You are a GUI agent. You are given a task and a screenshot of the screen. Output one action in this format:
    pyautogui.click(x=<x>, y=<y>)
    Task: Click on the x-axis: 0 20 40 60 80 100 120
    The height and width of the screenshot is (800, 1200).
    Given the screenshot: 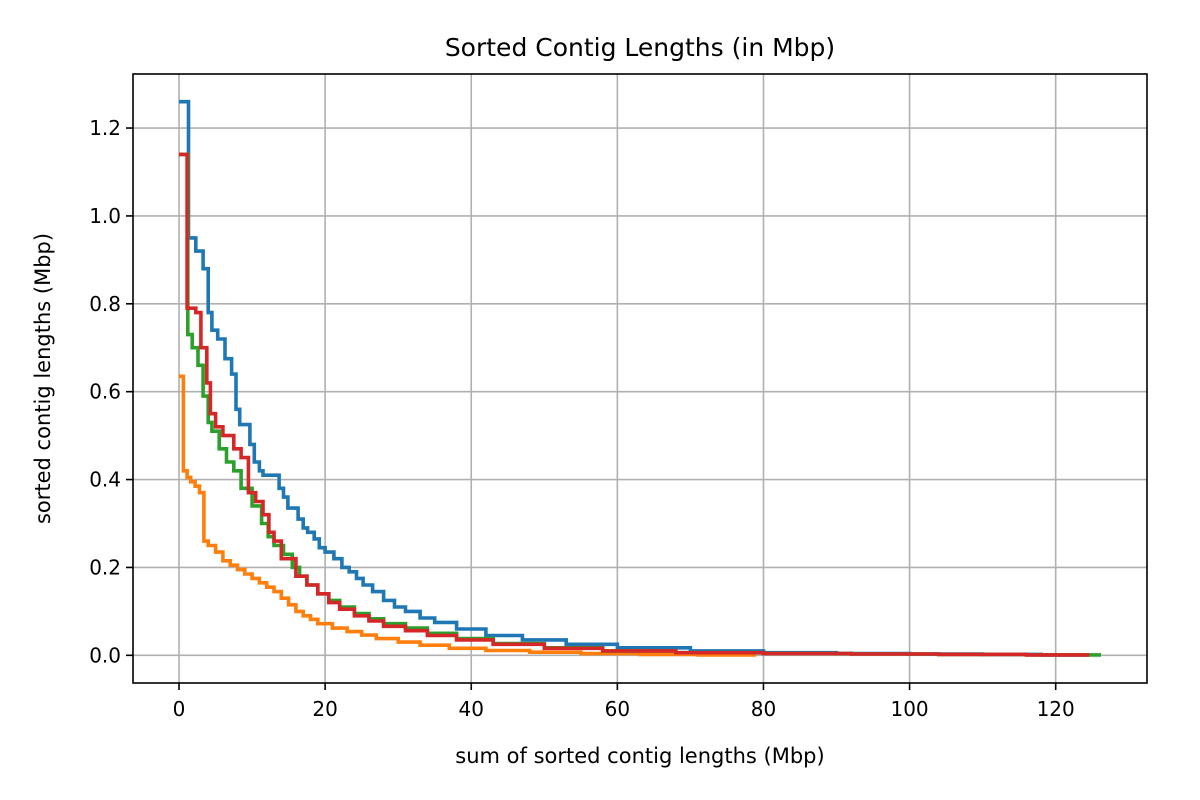 What is the action you would take?
    pyautogui.click(x=624, y=702)
    